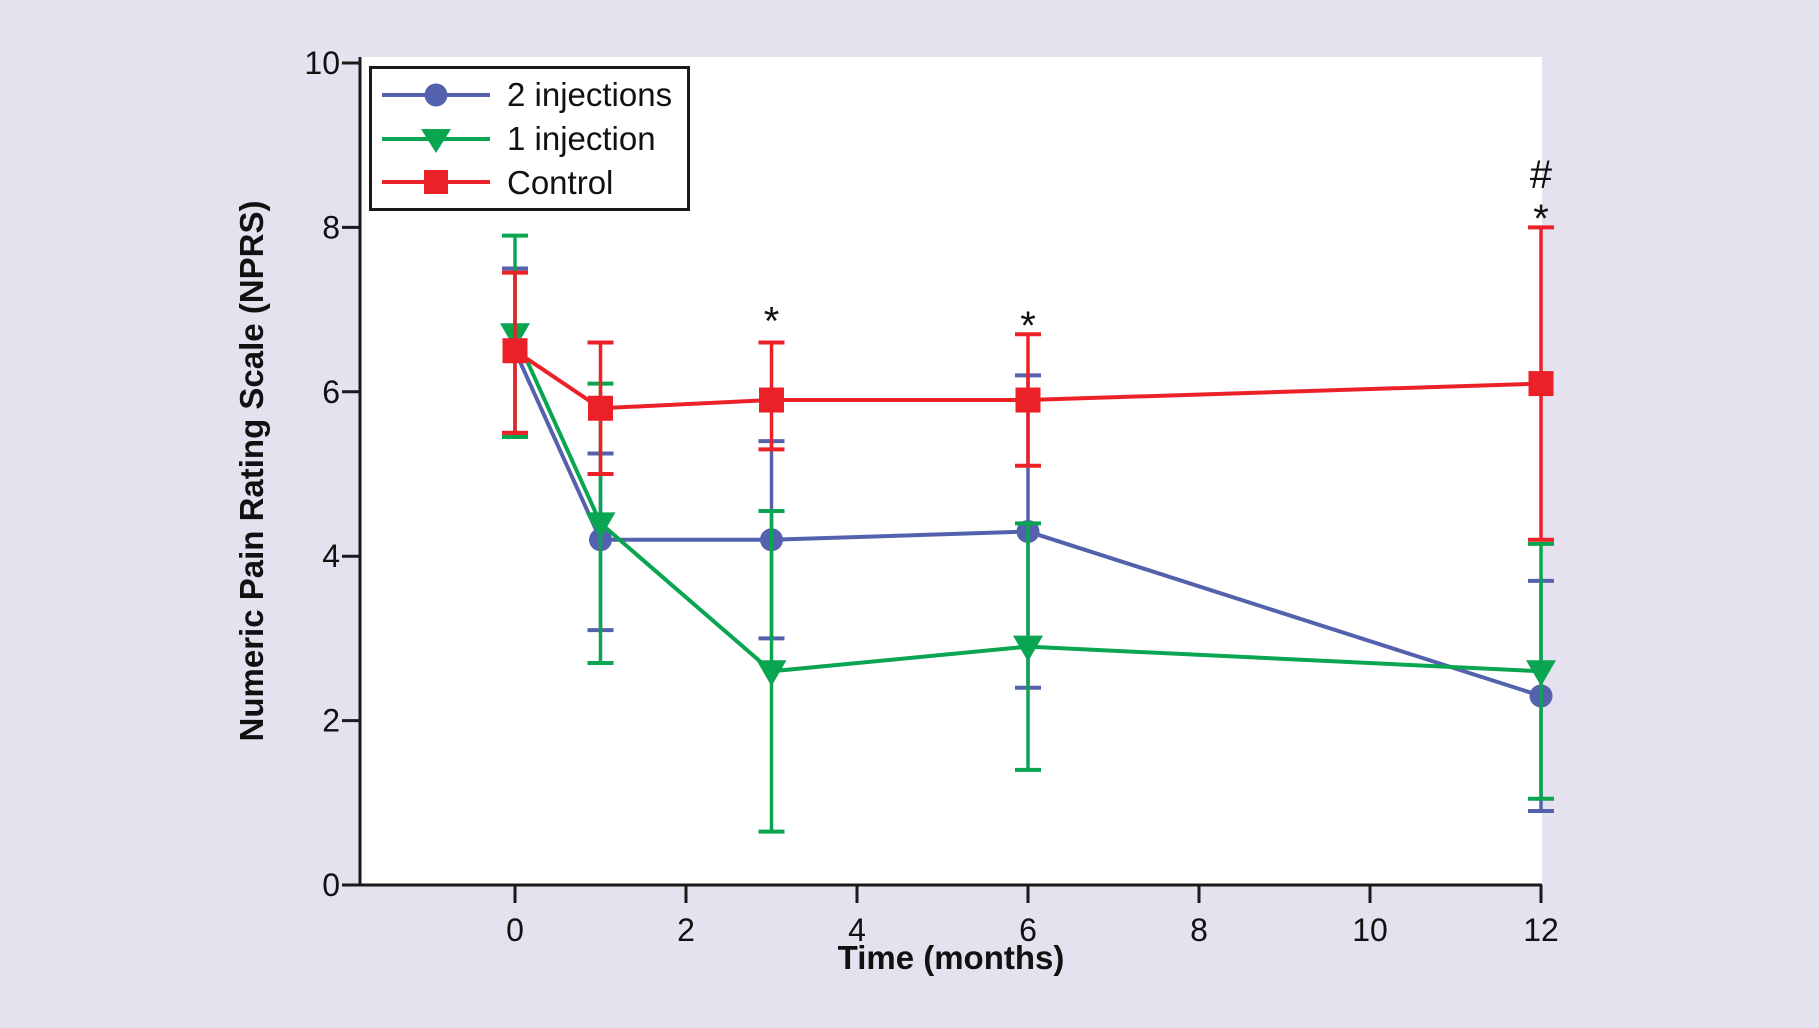 This screenshot has width=1819, height=1028. I want to click on x-tick-label: 8, so click(1199, 930).